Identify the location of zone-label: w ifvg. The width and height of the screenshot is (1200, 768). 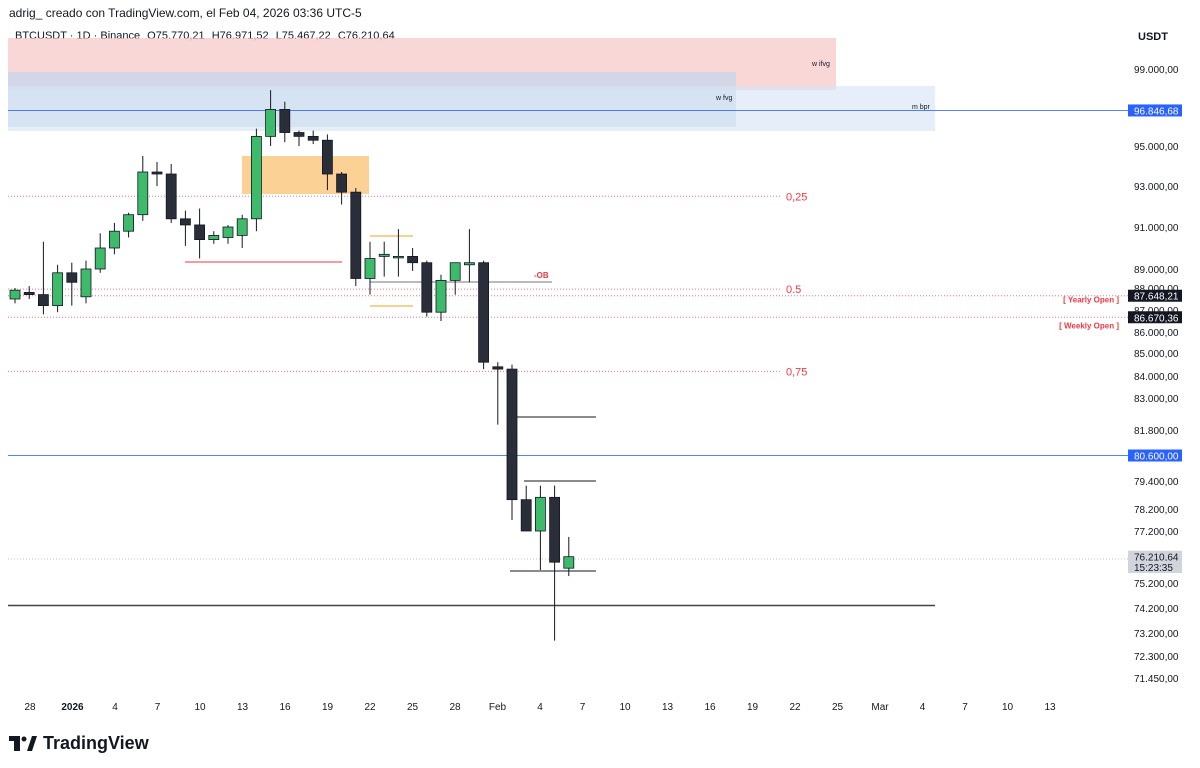
(820, 64).